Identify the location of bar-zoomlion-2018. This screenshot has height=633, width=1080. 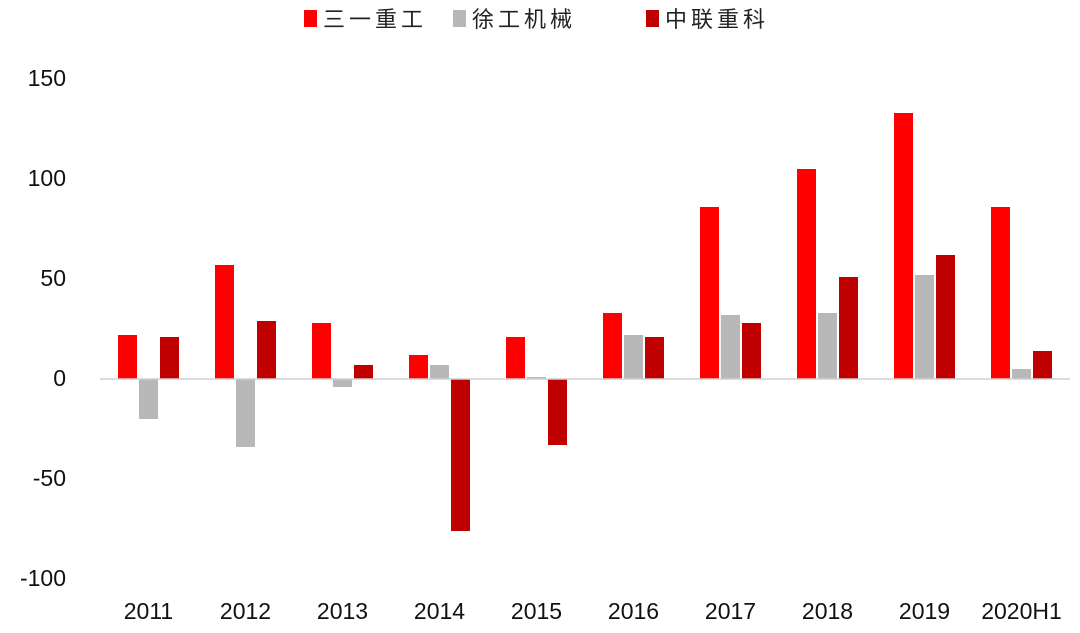
(848, 328).